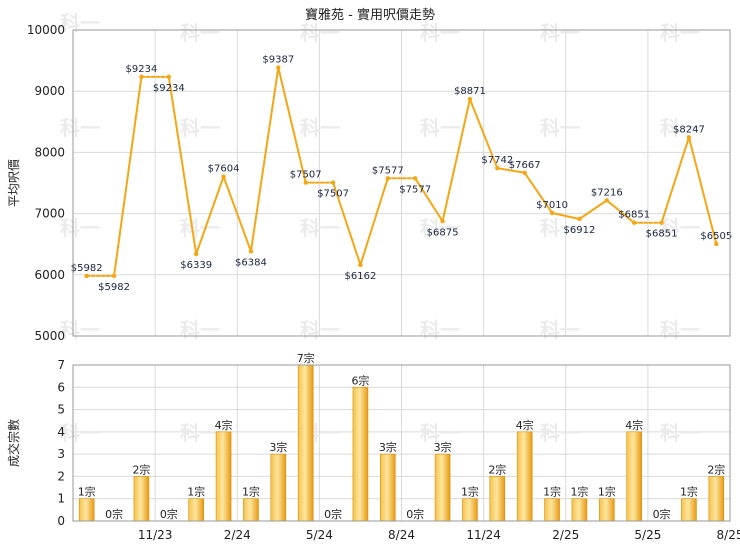 Image resolution: width=740 pixels, height=550 pixels. What do you see at coordinates (565, 535) in the screenshot?
I see `x-tick-label: 2/25` at bounding box center [565, 535].